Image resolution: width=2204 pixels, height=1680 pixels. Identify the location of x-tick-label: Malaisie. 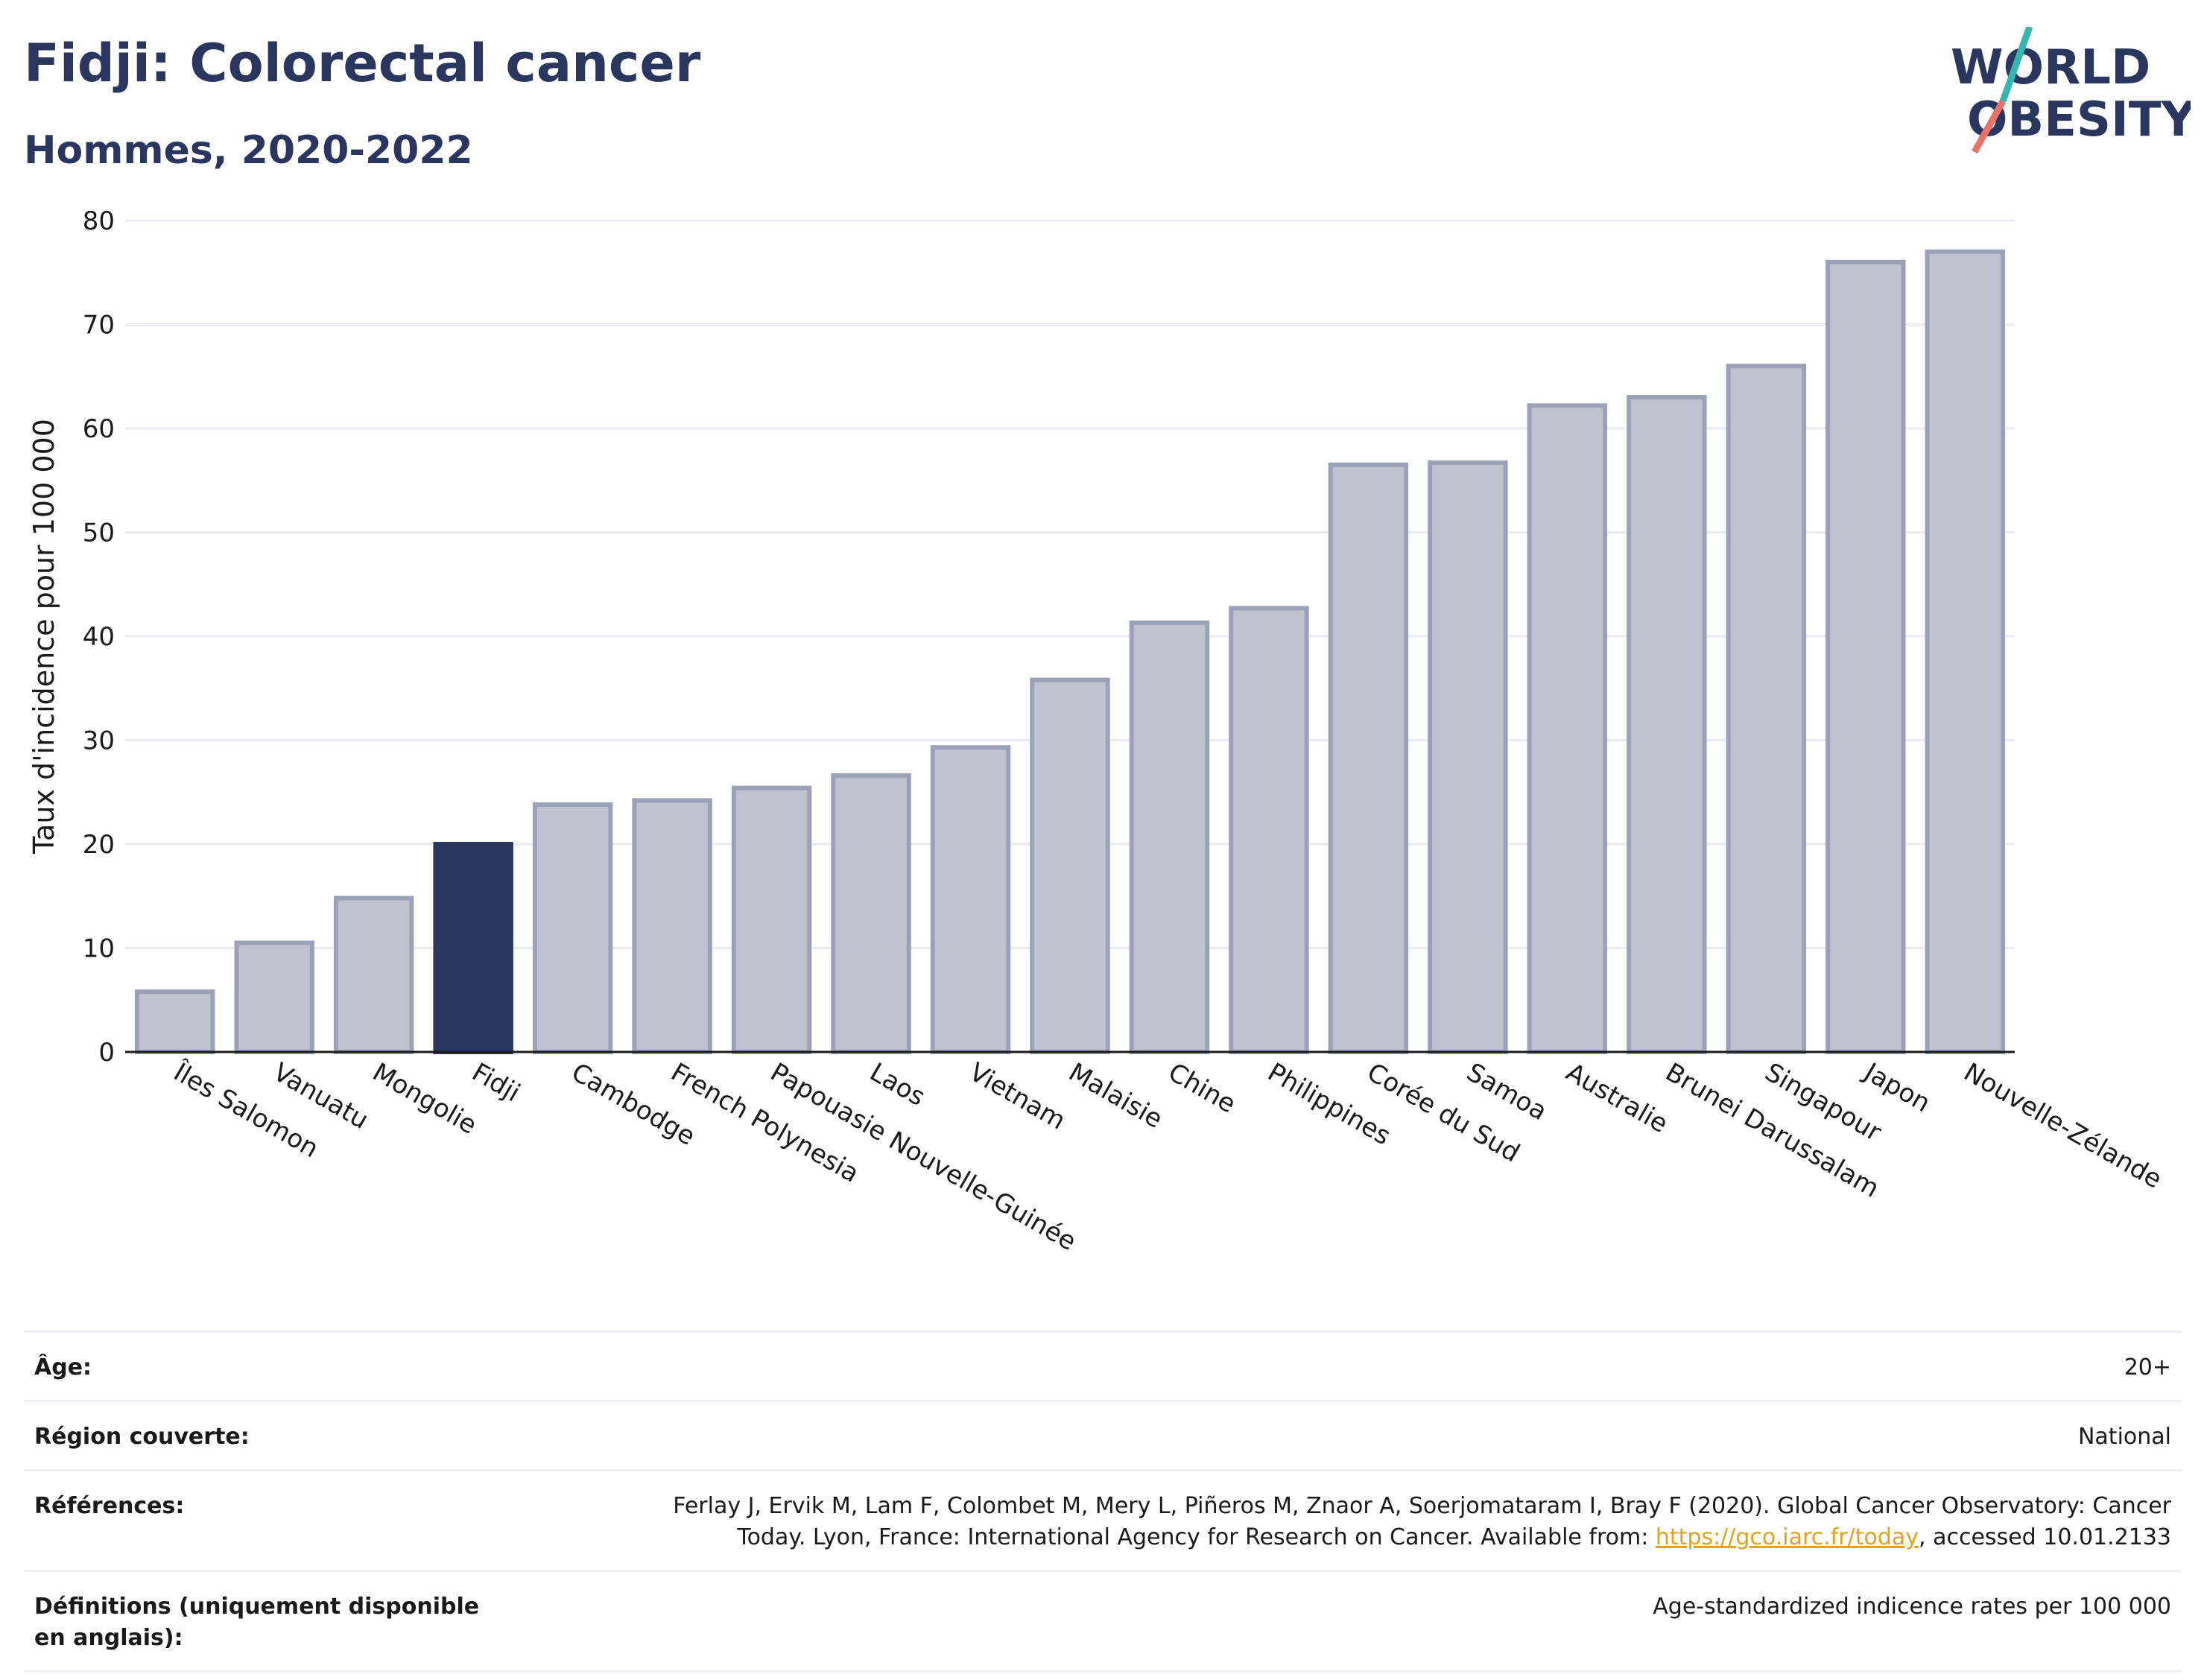
(1116, 1096).